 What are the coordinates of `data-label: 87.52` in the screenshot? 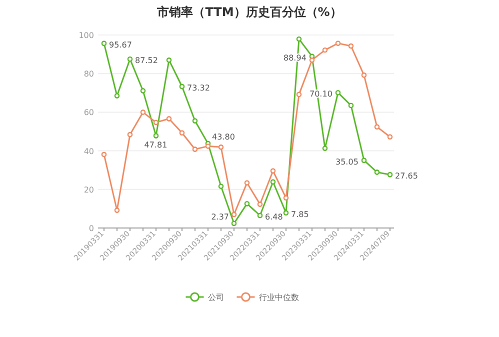 It's located at (146, 61).